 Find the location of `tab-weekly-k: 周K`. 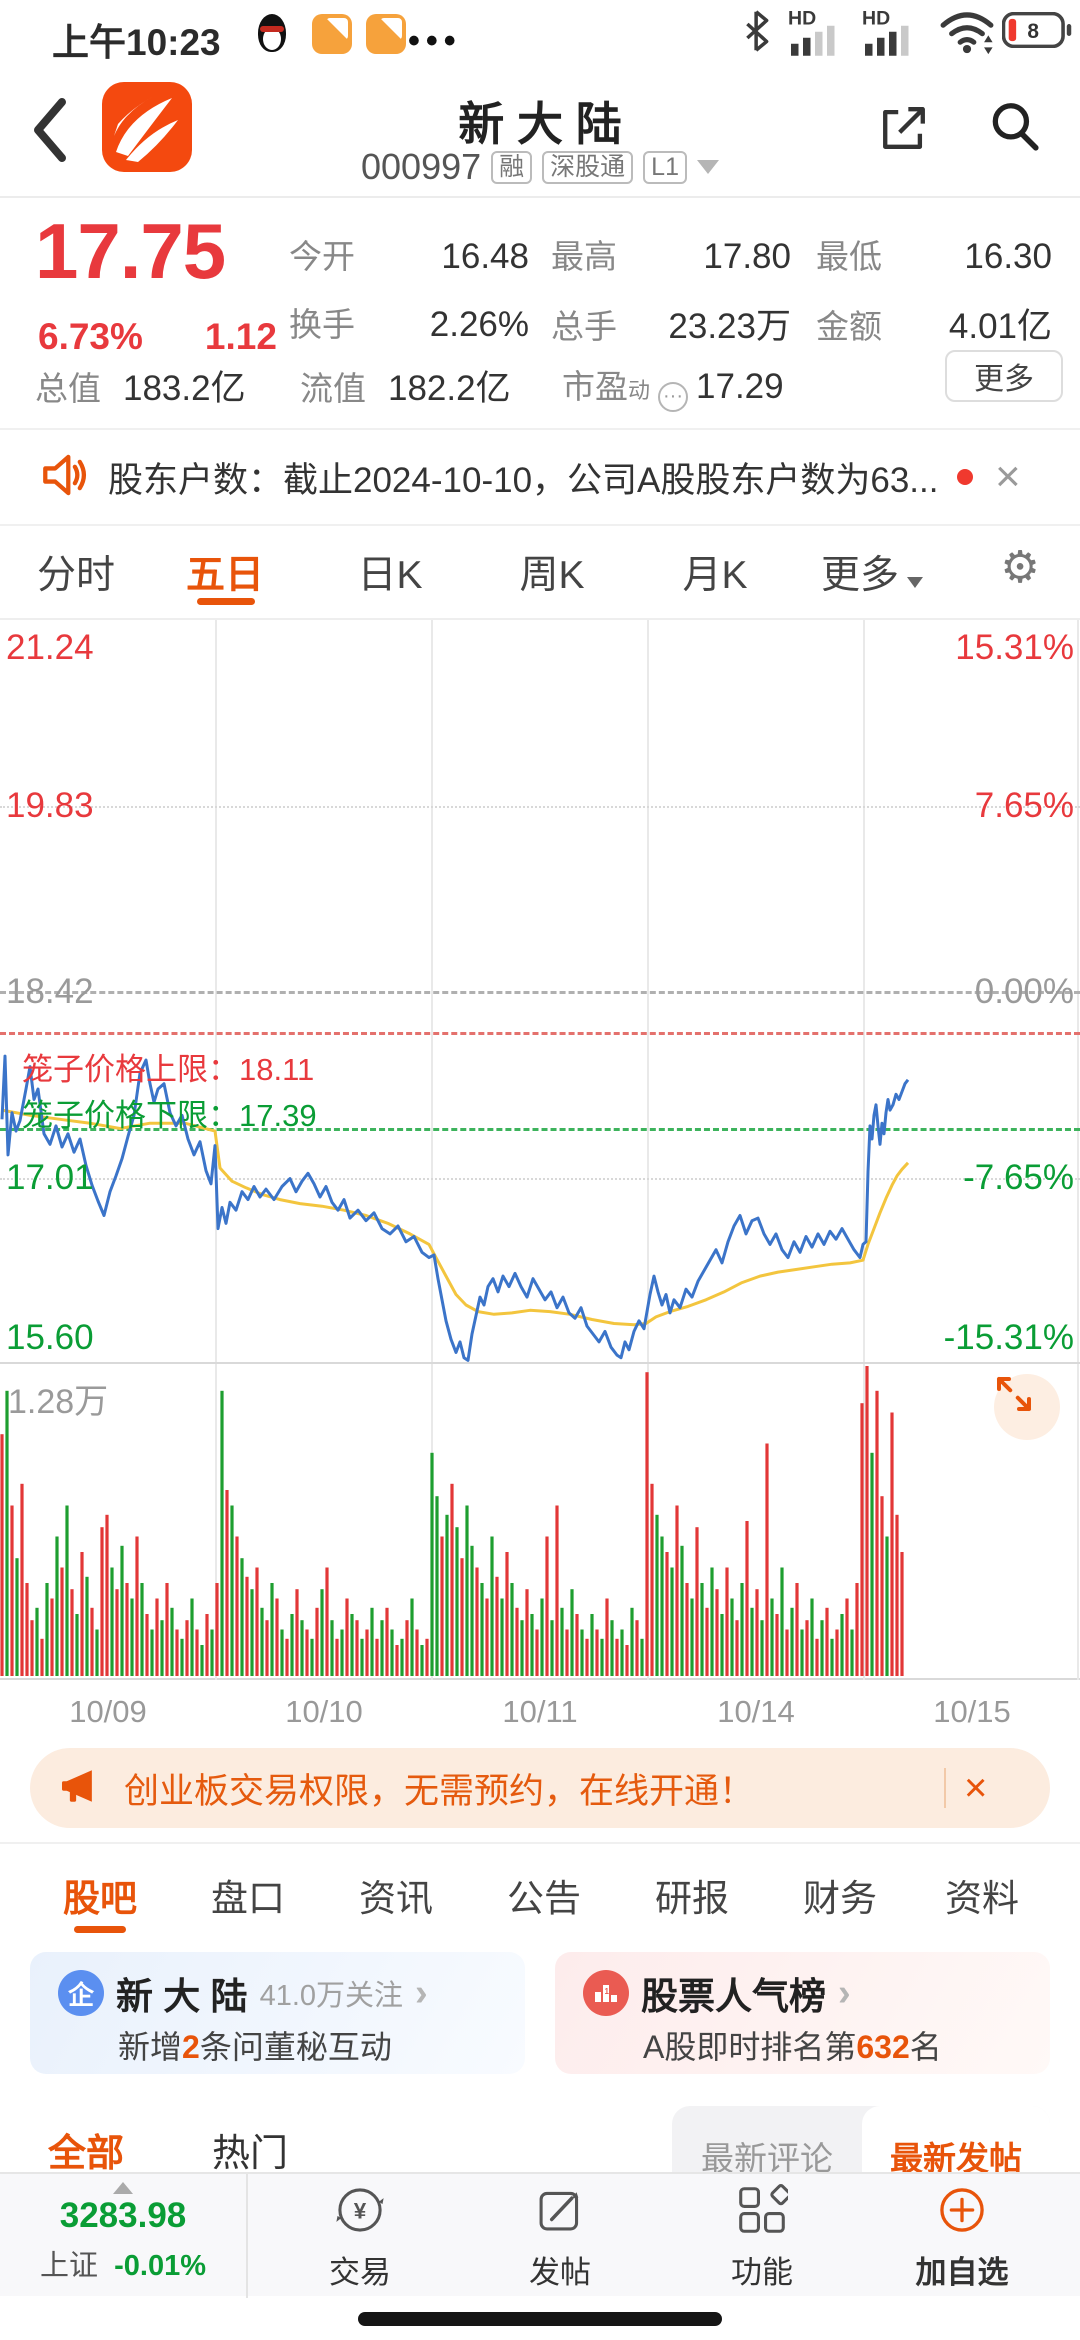

tab-weekly-k: 周K is located at coordinates (552, 575).